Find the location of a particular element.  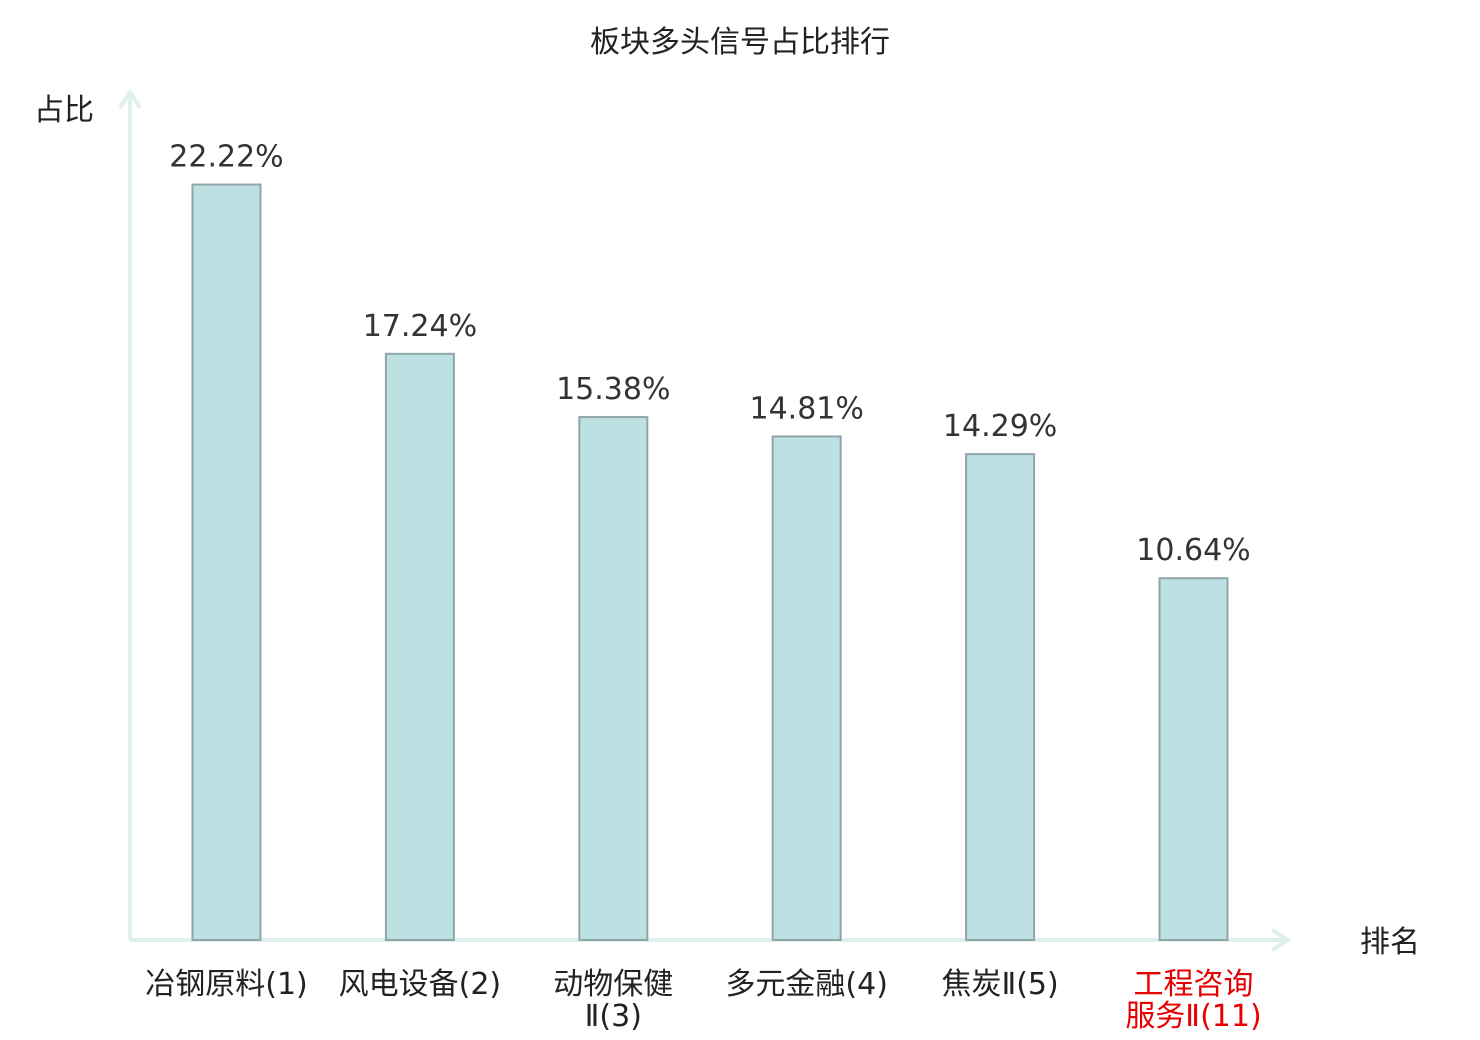

x-axis-label: 排名 is located at coordinates (1390, 942).